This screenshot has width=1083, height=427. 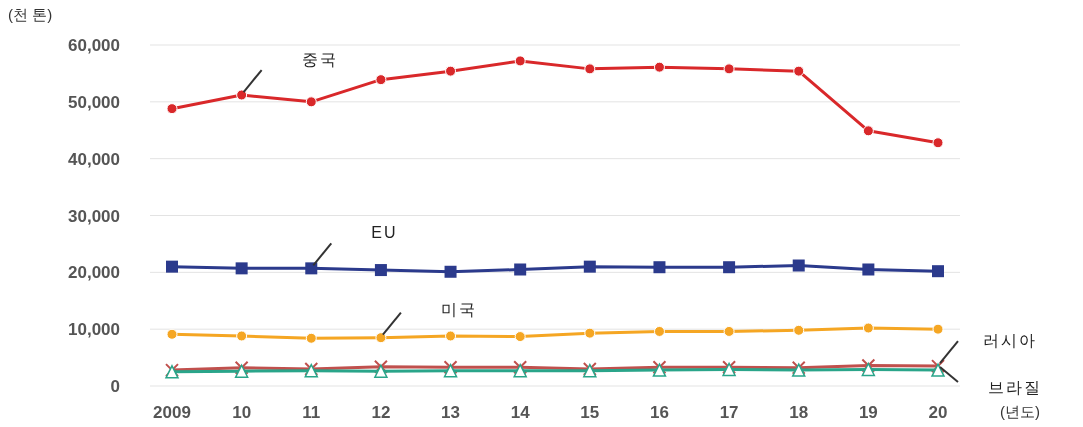 I want to click on text: 러시아, so click(x=1010, y=341).